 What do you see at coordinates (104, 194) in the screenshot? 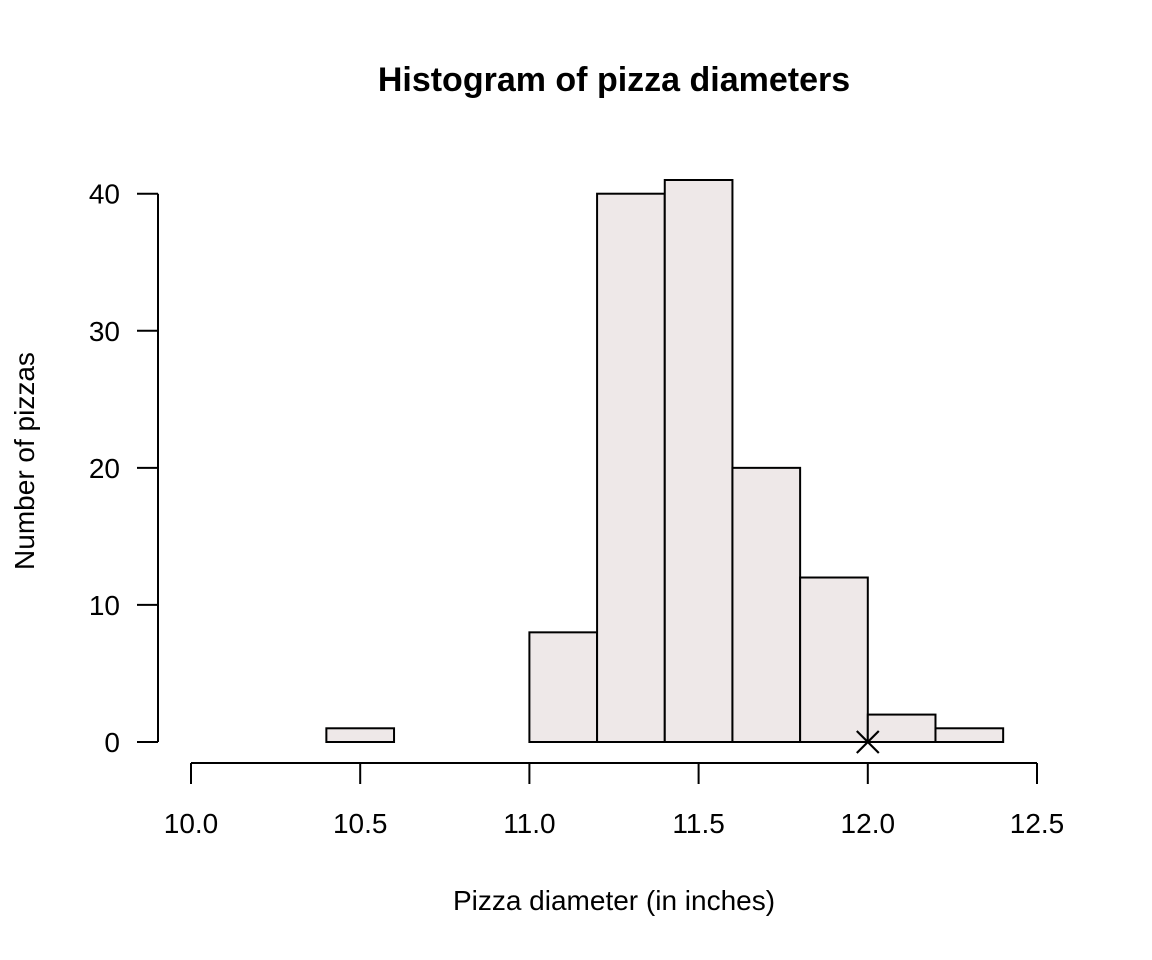
I see `y-tick-label: 40` at bounding box center [104, 194].